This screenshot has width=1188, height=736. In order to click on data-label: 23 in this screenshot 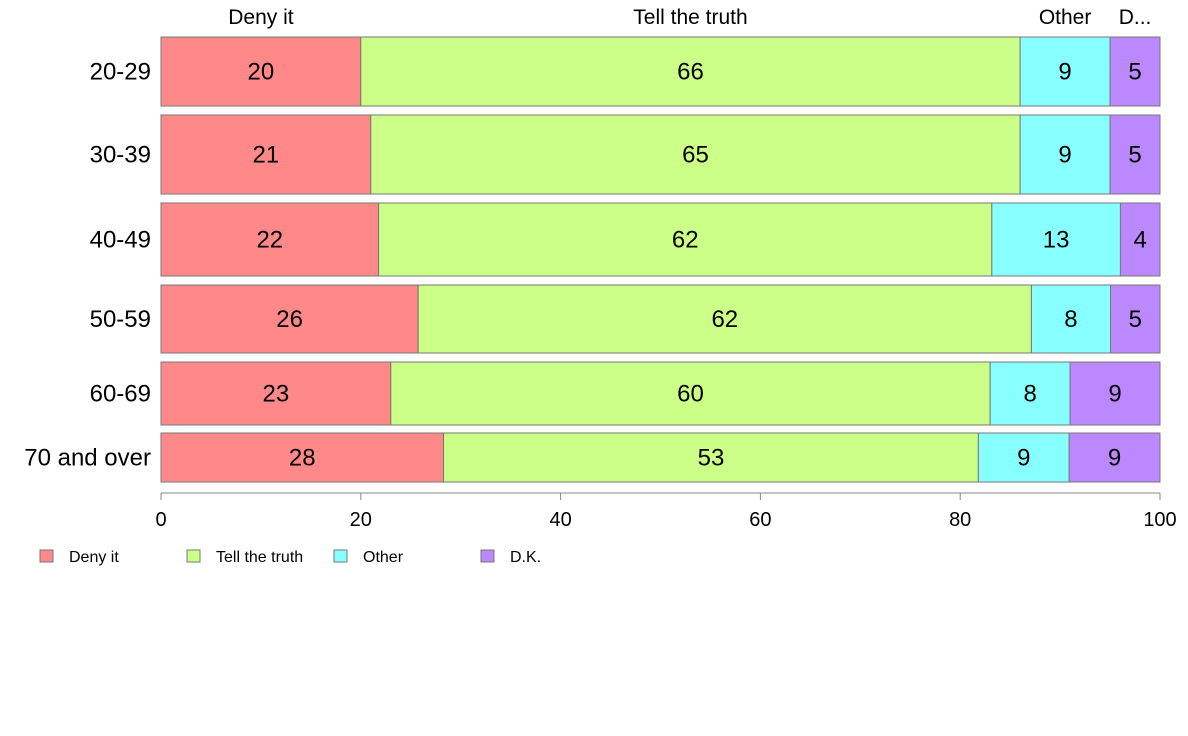, I will do `click(276, 394)`.